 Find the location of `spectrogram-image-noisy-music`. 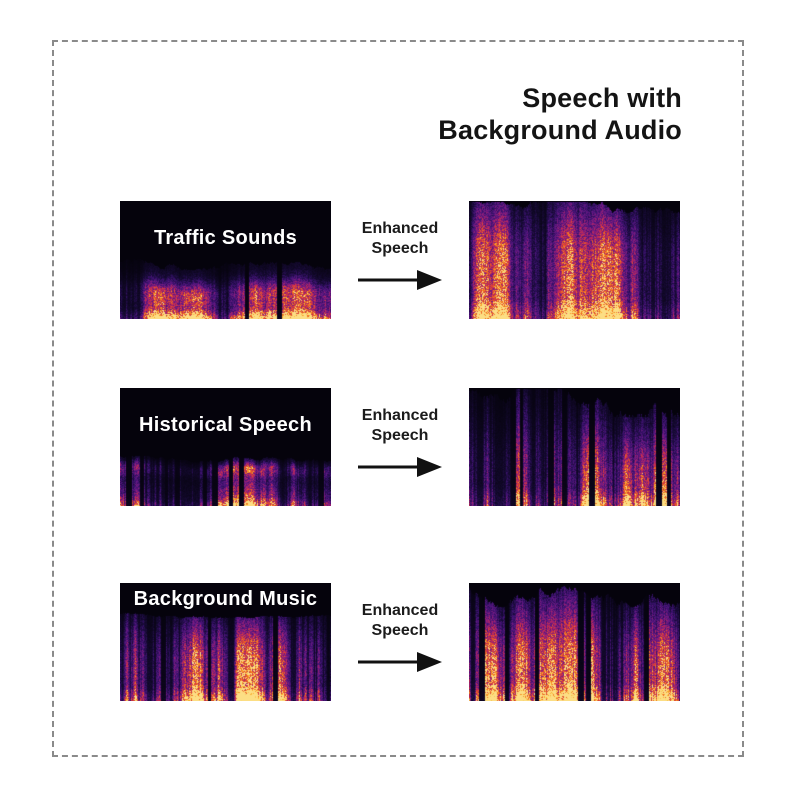

spectrogram-image-noisy-music is located at coordinates (225, 642).